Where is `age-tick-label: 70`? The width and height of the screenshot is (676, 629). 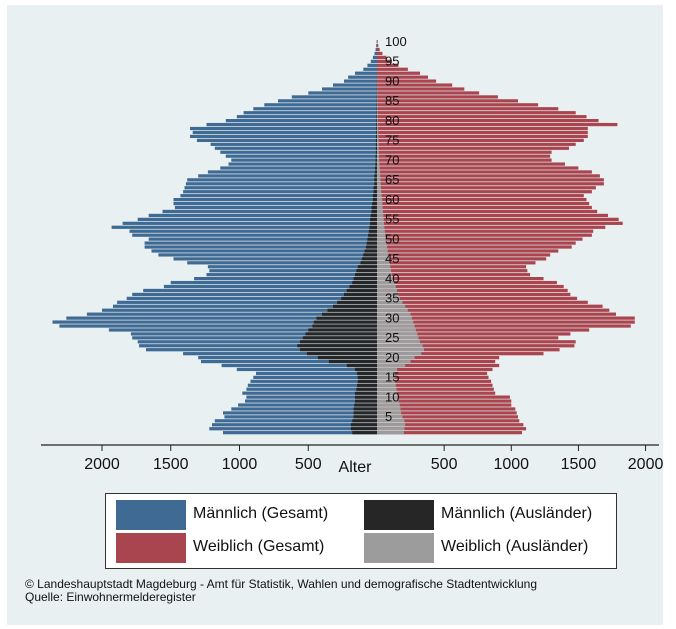 age-tick-label: 70 is located at coordinates (392, 160).